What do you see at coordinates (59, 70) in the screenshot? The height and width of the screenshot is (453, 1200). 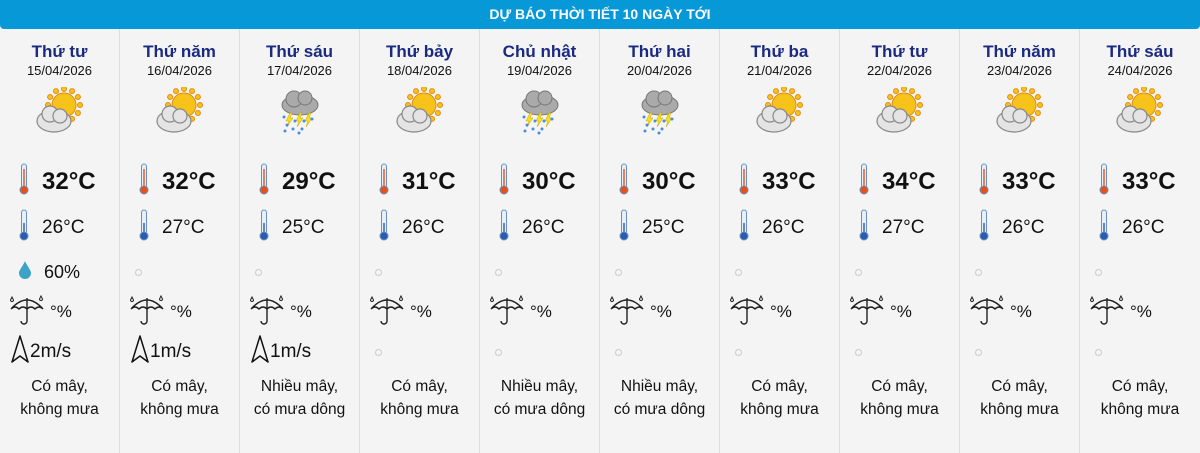 I see `day-date: 15/04/2026` at bounding box center [59, 70].